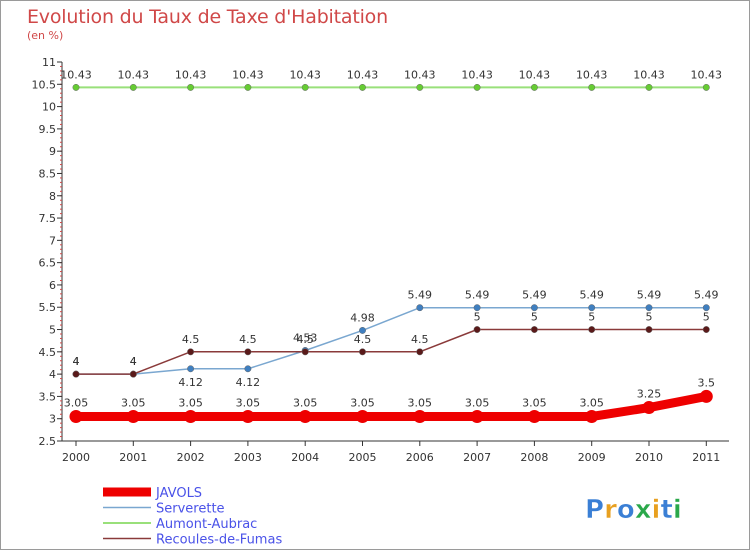 The height and width of the screenshot is (550, 750). I want to click on x-tick-label: 2008, so click(534, 457).